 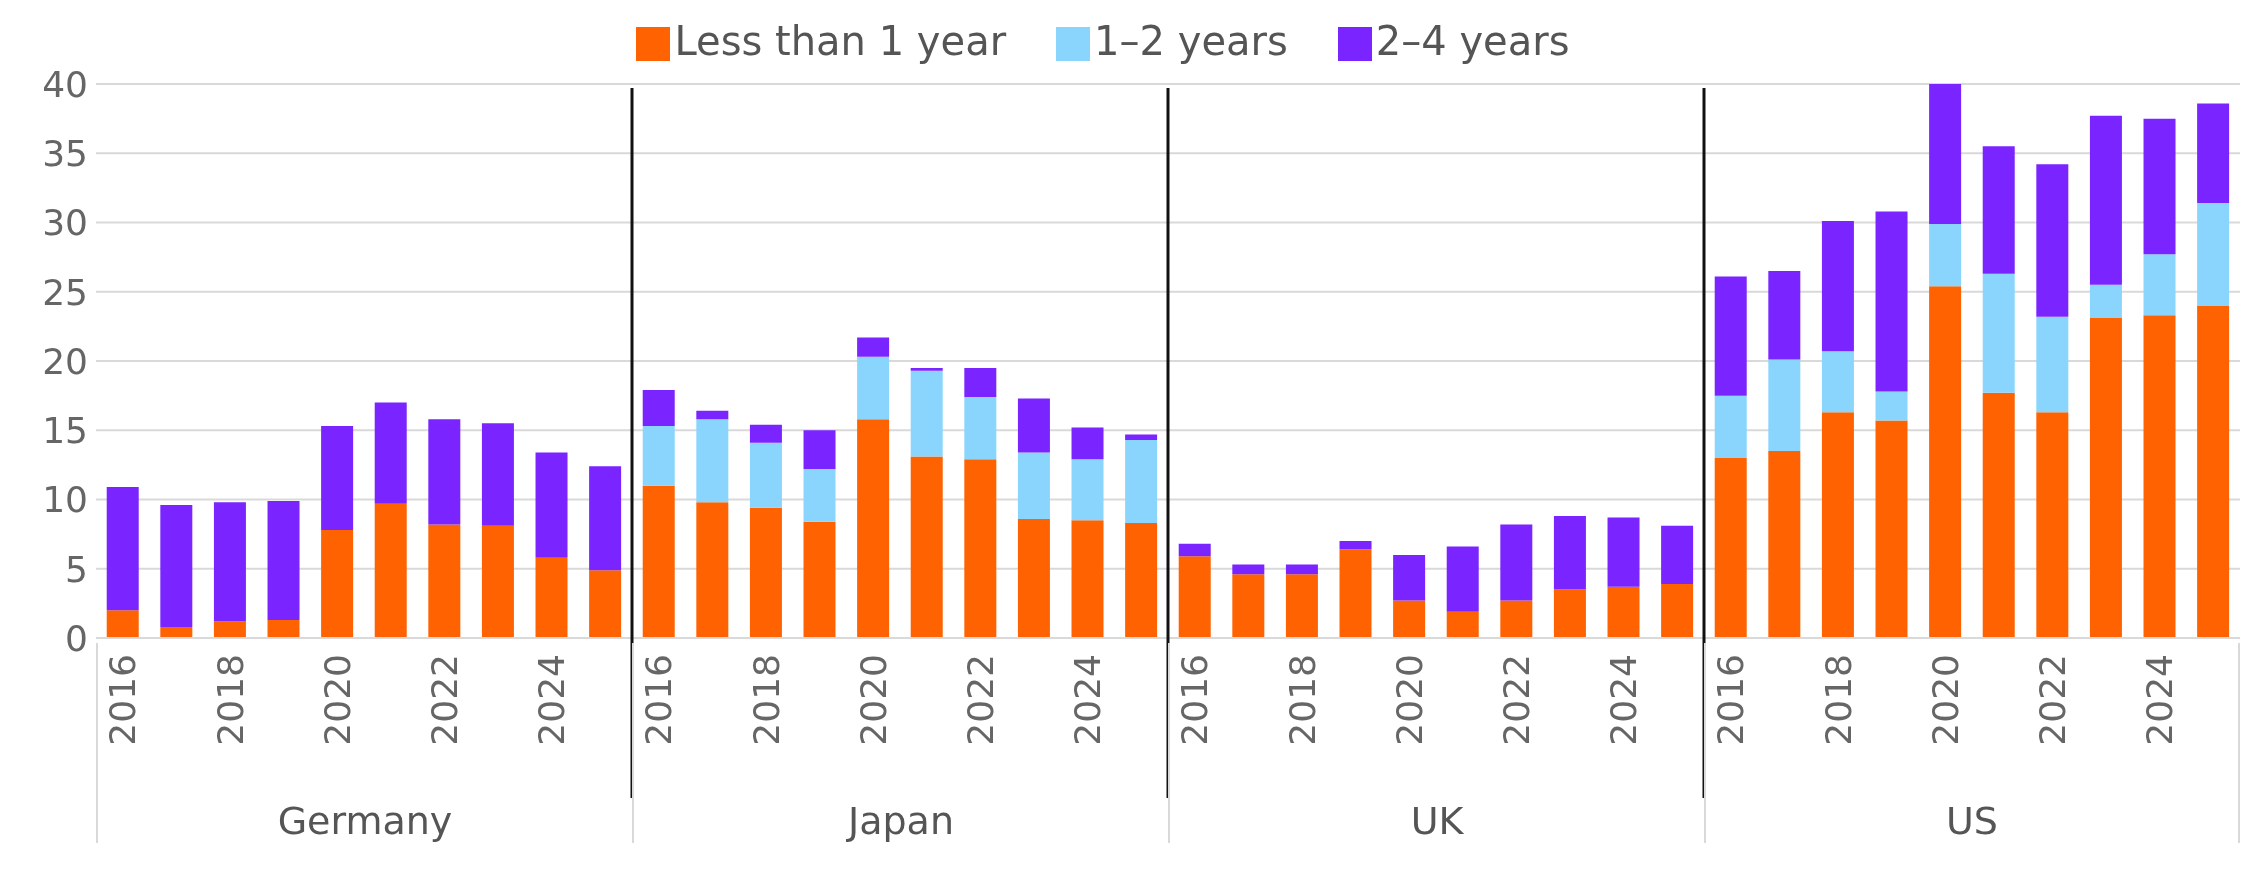 I want to click on y-tick-label: 15, so click(x=65, y=431).